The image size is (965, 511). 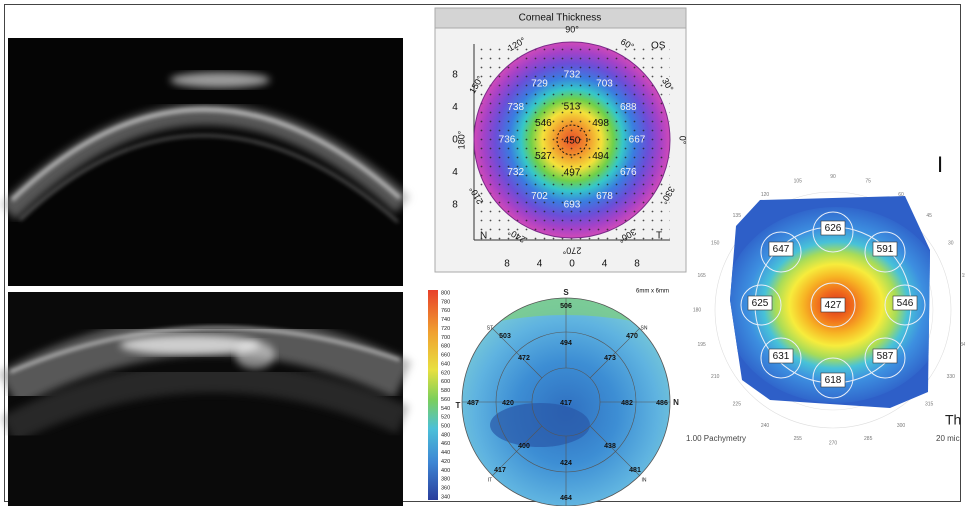 What do you see at coordinates (445, 453) in the screenshot?
I see `colorbar-label: 440` at bounding box center [445, 453].